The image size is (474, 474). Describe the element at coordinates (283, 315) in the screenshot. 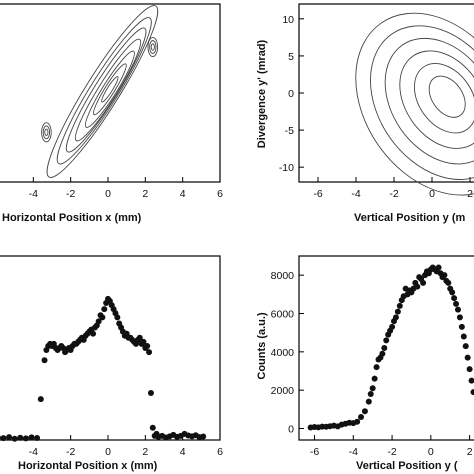

I see `y-tick-label: 6000` at that location.